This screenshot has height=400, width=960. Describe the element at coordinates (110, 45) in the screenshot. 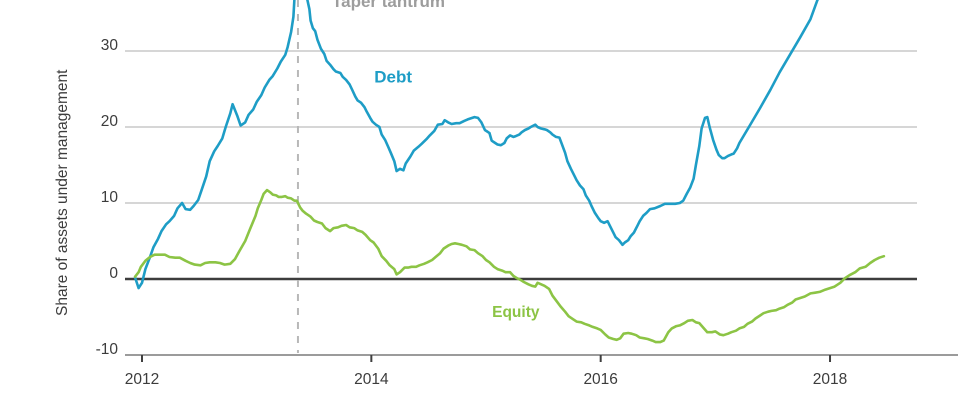

I see `y-tick-label-30: 30` at that location.